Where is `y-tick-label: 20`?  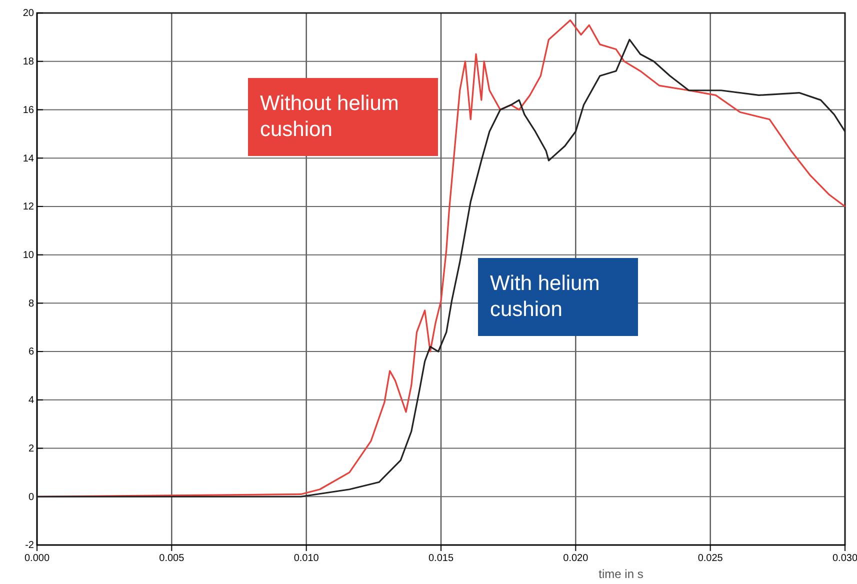
y-tick-label: 20 is located at coordinates (28, 14).